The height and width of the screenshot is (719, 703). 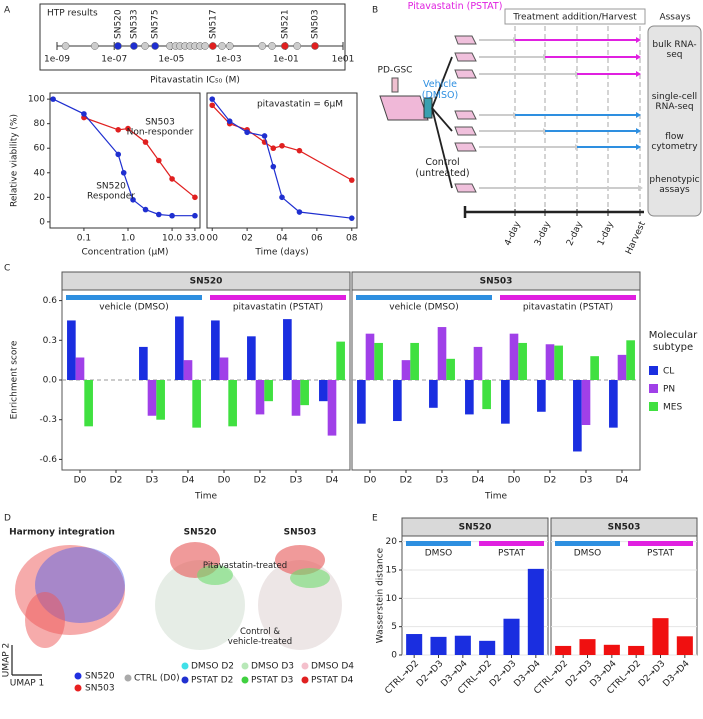 I want to click on umap-clouds, so click(x=178, y=596).